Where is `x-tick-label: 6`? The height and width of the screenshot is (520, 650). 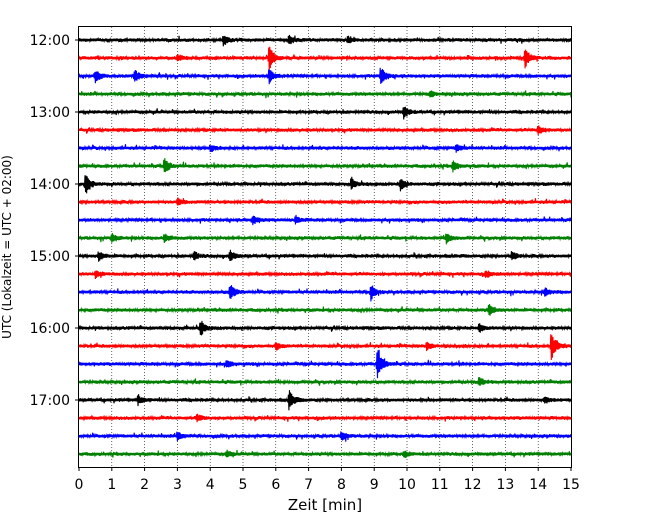 x-tick-label: 6 is located at coordinates (275, 485).